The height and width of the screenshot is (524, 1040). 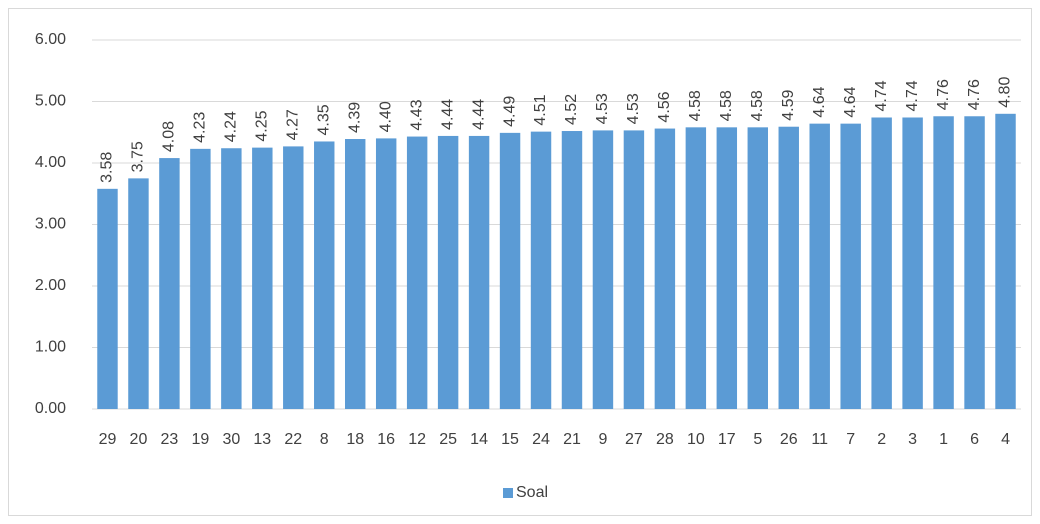 What do you see at coordinates (541, 439) in the screenshot?
I see `x-tick-label: 24` at bounding box center [541, 439].